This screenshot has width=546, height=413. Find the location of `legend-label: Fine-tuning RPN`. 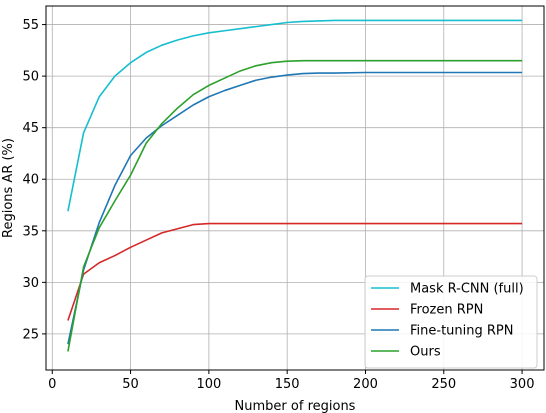

legend-label: Fine-tuning RPN is located at coordinates (461, 331).